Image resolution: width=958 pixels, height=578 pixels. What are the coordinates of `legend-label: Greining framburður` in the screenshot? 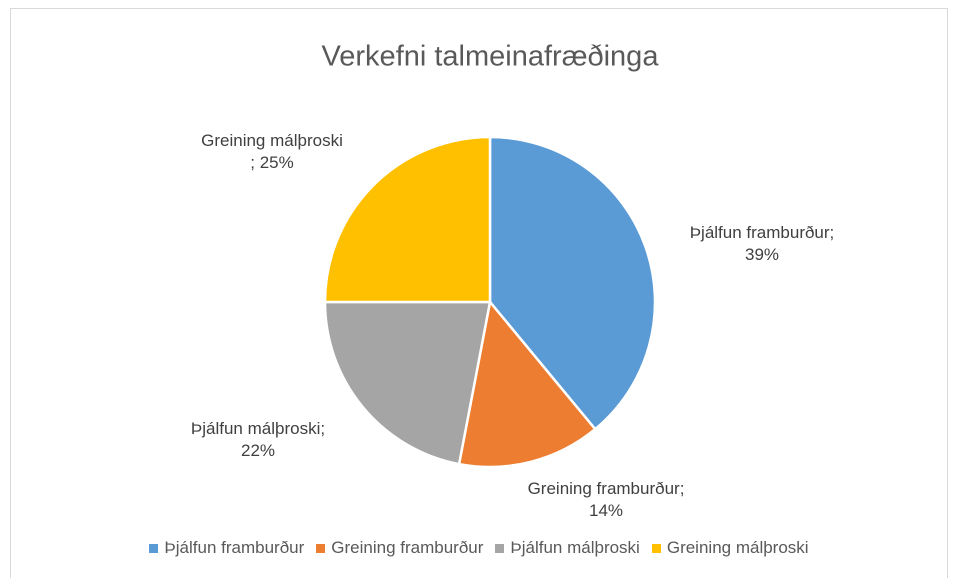 It's located at (407, 547).